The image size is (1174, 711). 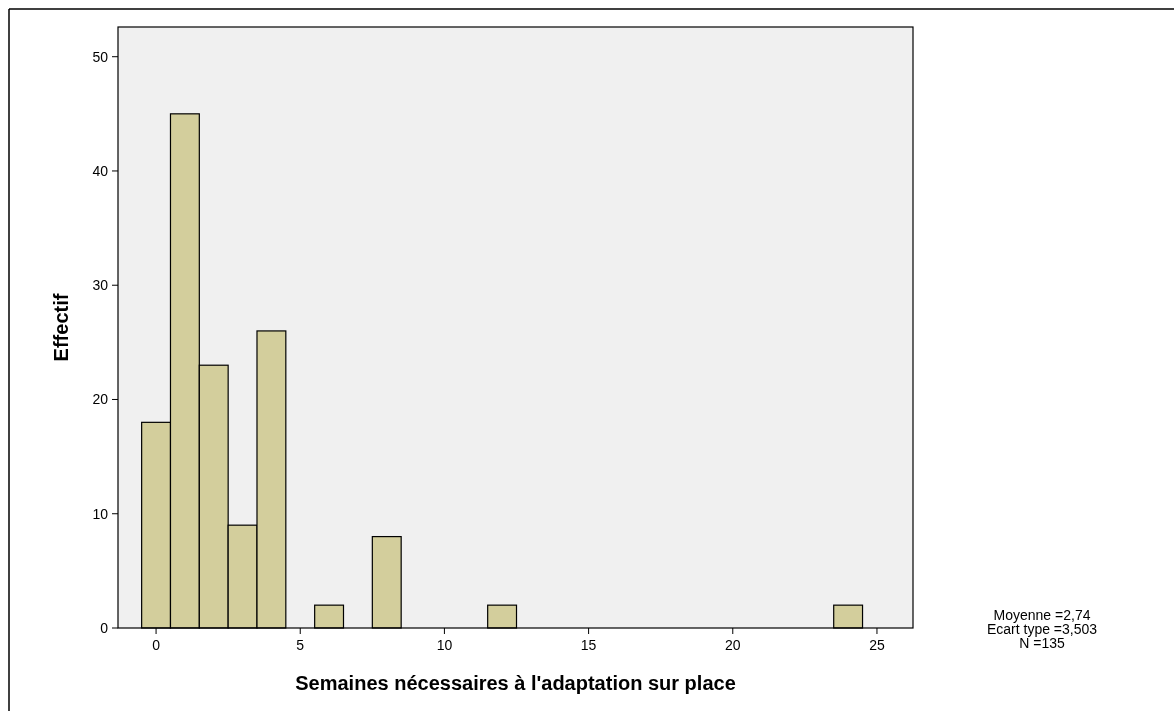 I want to click on y-tick-label: 40, so click(x=100, y=170).